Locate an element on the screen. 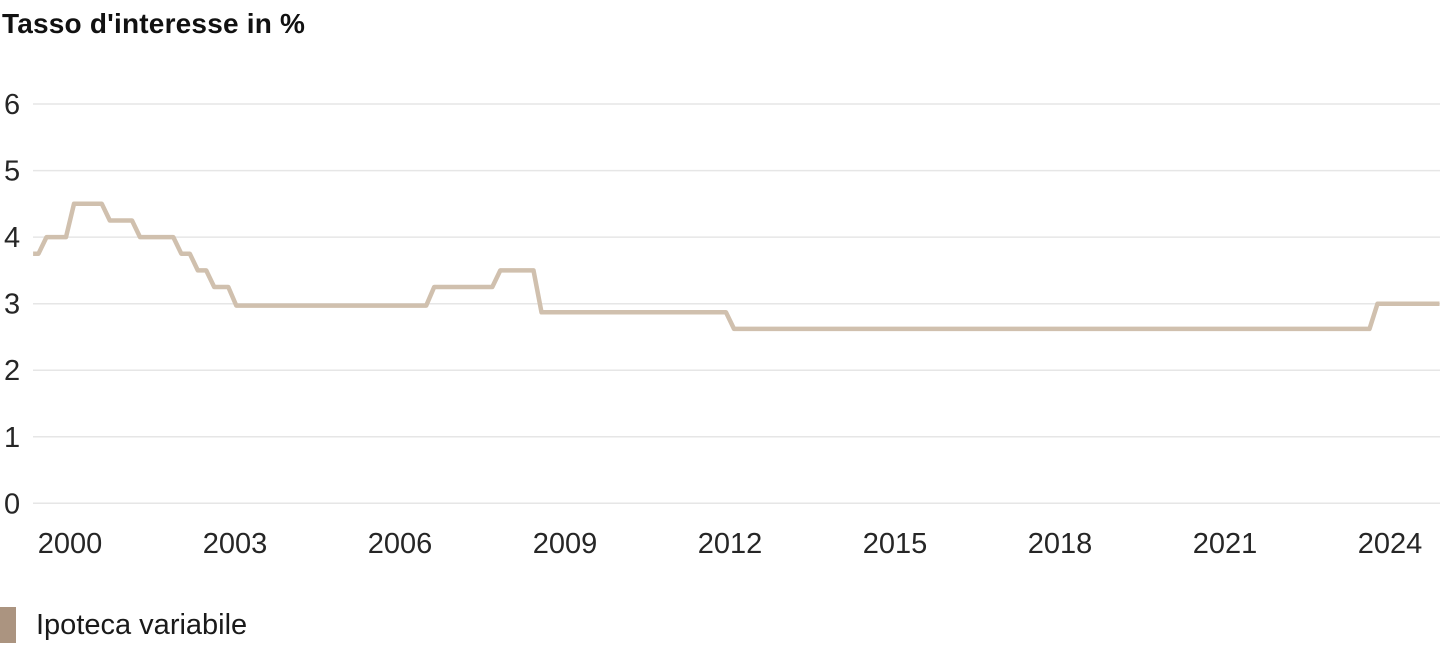  x-tick-label-2015: 2015 is located at coordinates (895, 544).